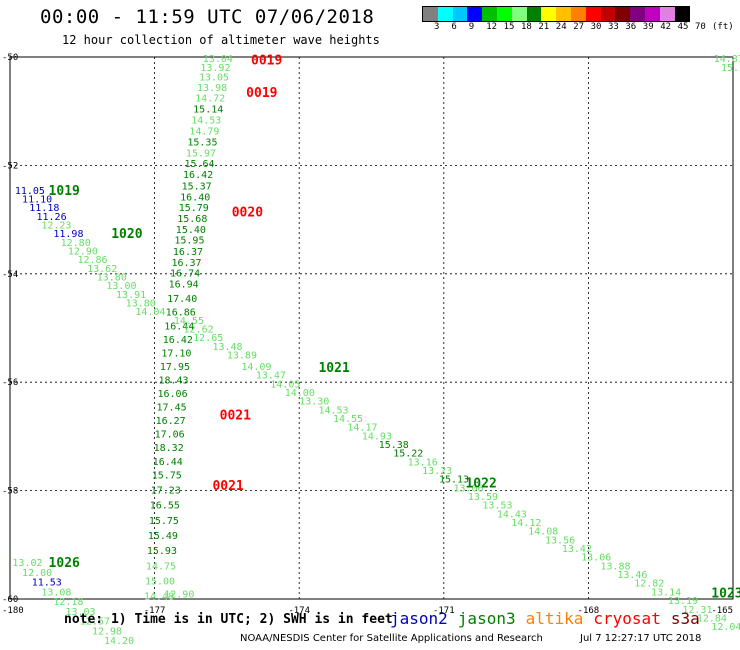 Image resolution: width=740 pixels, height=650 pixels. What do you see at coordinates (191, 230) in the screenshot?
I see `wave-height-value: 15.40` at bounding box center [191, 230].